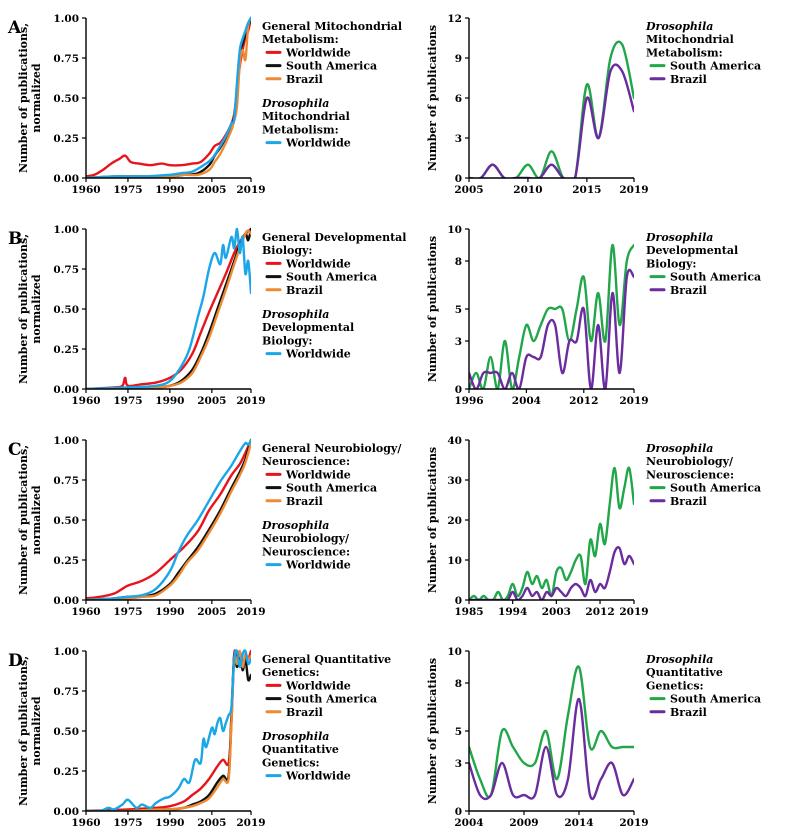 This screenshot has height=837, width=800. Describe the element at coordinates (578, 823) in the screenshot. I see `panel-d-right-xtick-label: 2014` at that location.